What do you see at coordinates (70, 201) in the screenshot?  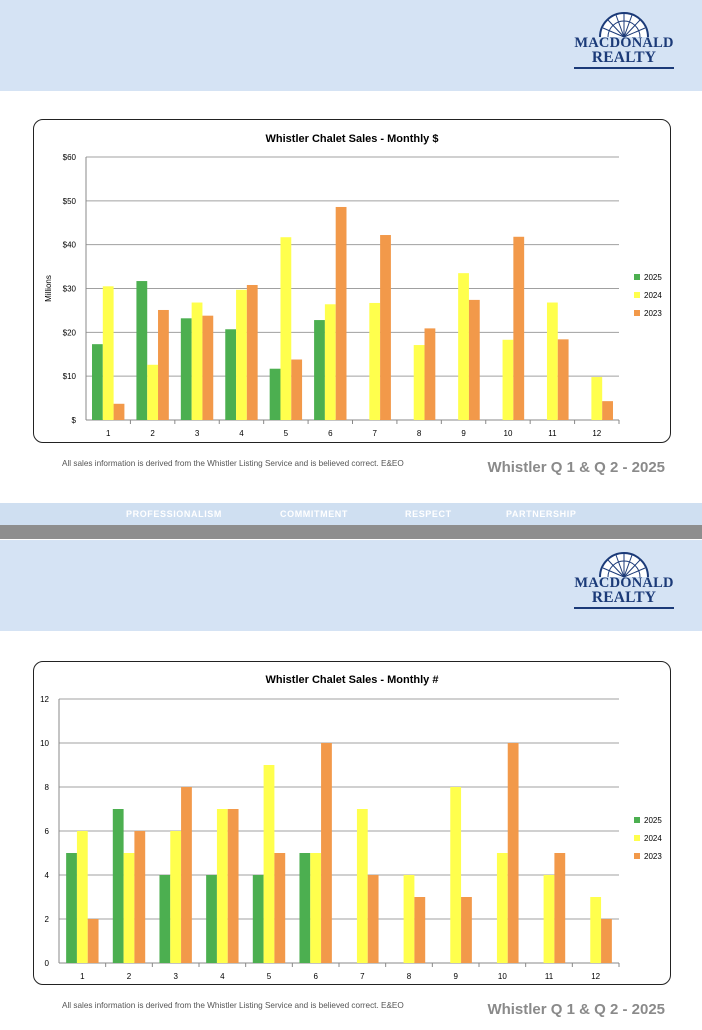 I see `y-tick-label: $50` at bounding box center [70, 201].